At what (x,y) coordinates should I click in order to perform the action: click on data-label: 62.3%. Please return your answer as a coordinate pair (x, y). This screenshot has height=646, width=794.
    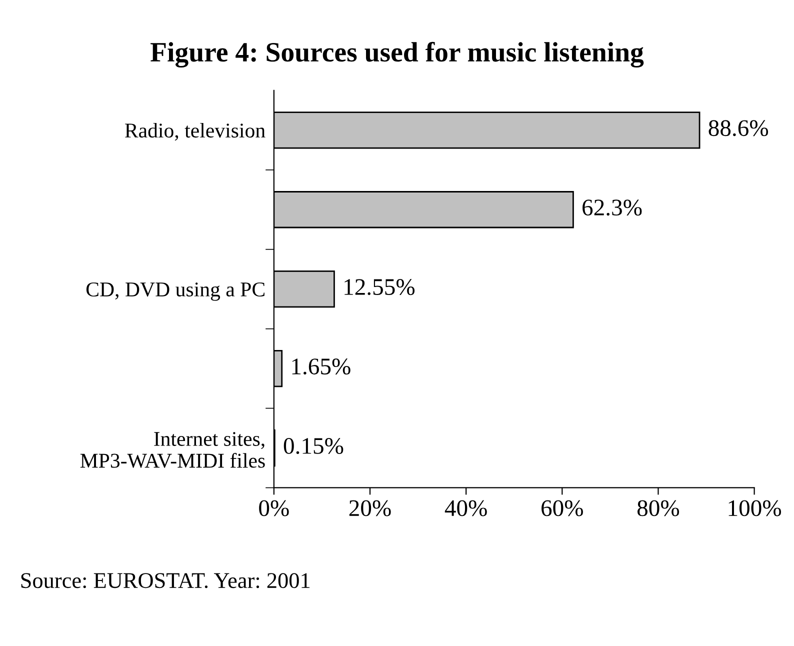
    Looking at the image, I should click on (612, 208).